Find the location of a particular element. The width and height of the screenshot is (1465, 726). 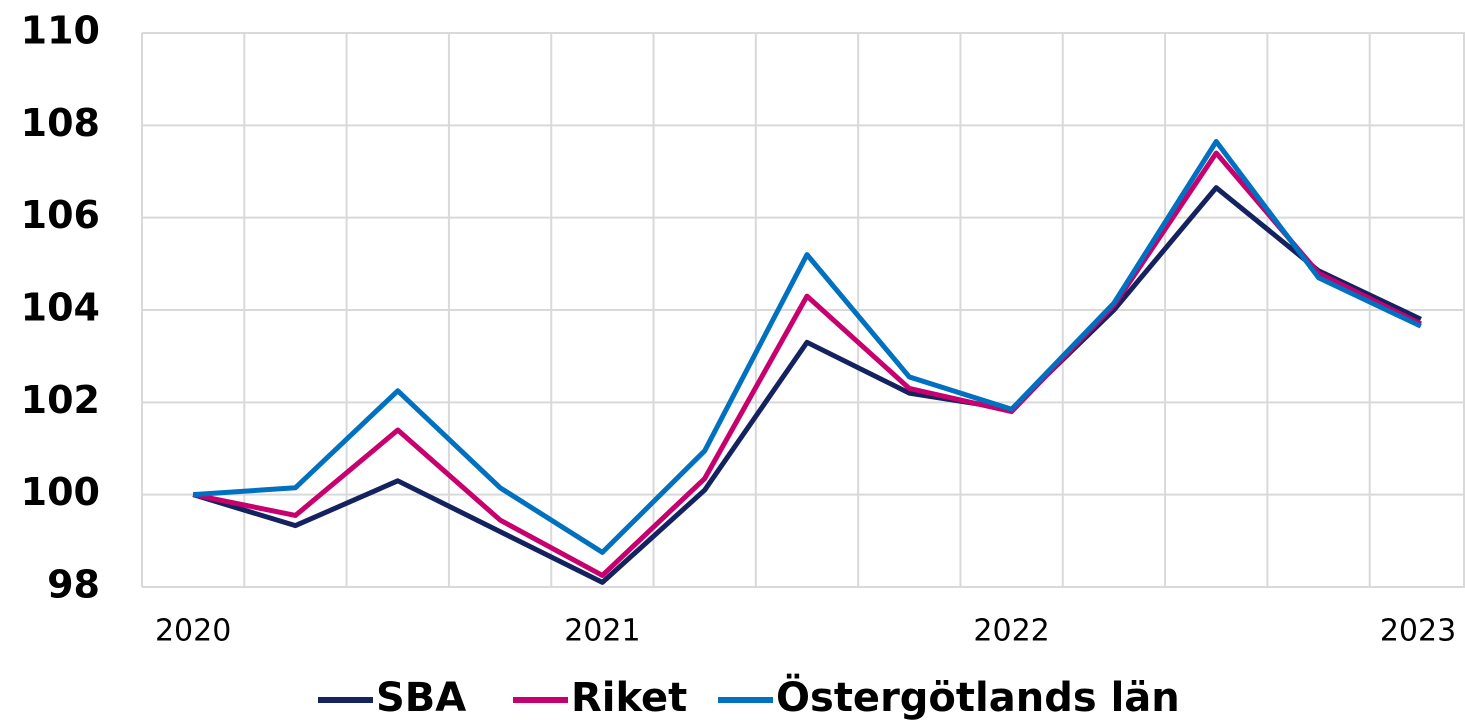

y-tick-label: 110 is located at coordinates (60, 31).